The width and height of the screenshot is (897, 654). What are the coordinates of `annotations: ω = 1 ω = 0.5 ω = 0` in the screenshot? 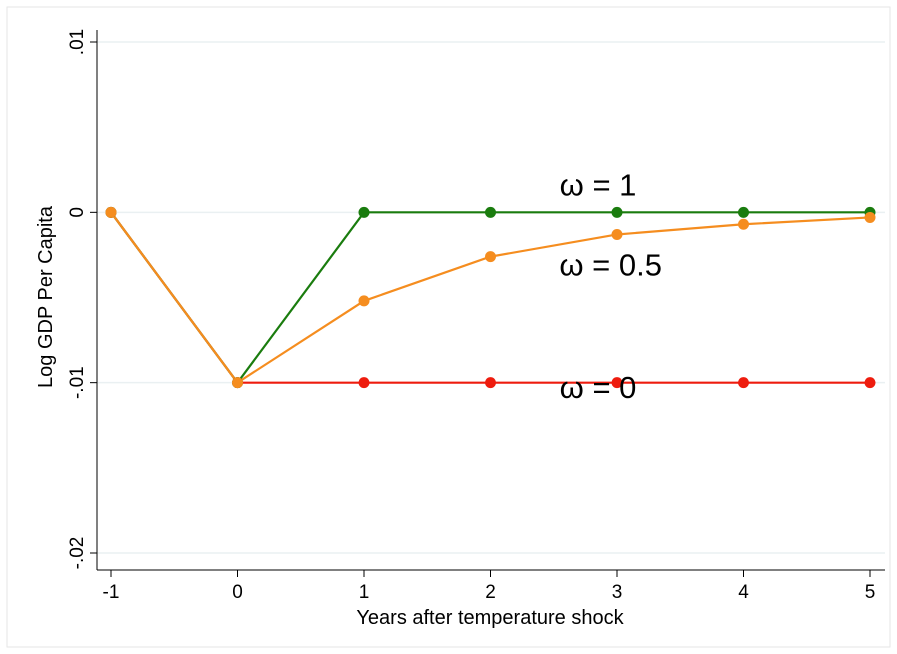 It's located at (610, 286).